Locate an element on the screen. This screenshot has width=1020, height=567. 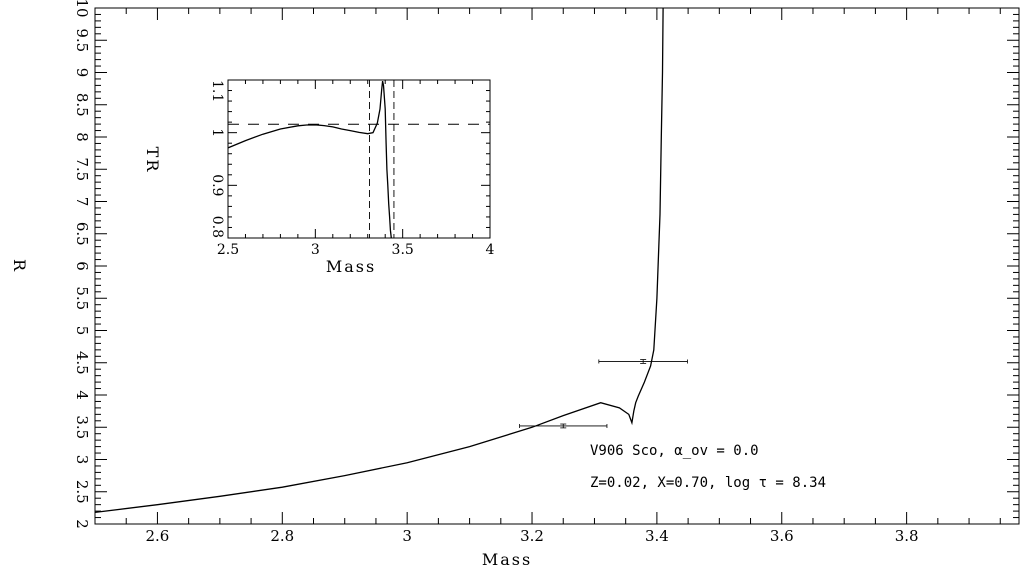
inset-plot: 2.5 3 3.5 4 0.8 0.9 1 1.1 Mass TR is located at coordinates (319, 177).